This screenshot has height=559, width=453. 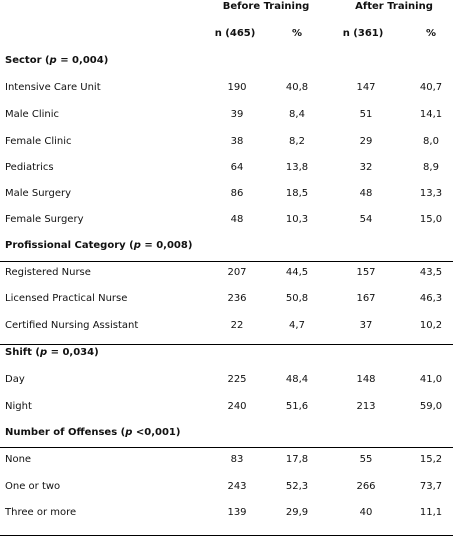 I want to click on cell-pct-before: 40,8, so click(x=297, y=87).